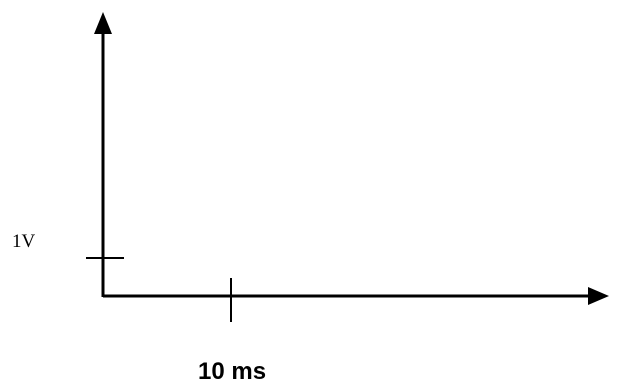  What do you see at coordinates (232, 371) in the screenshot?
I see `x-tick-label: 10 ms` at bounding box center [232, 371].